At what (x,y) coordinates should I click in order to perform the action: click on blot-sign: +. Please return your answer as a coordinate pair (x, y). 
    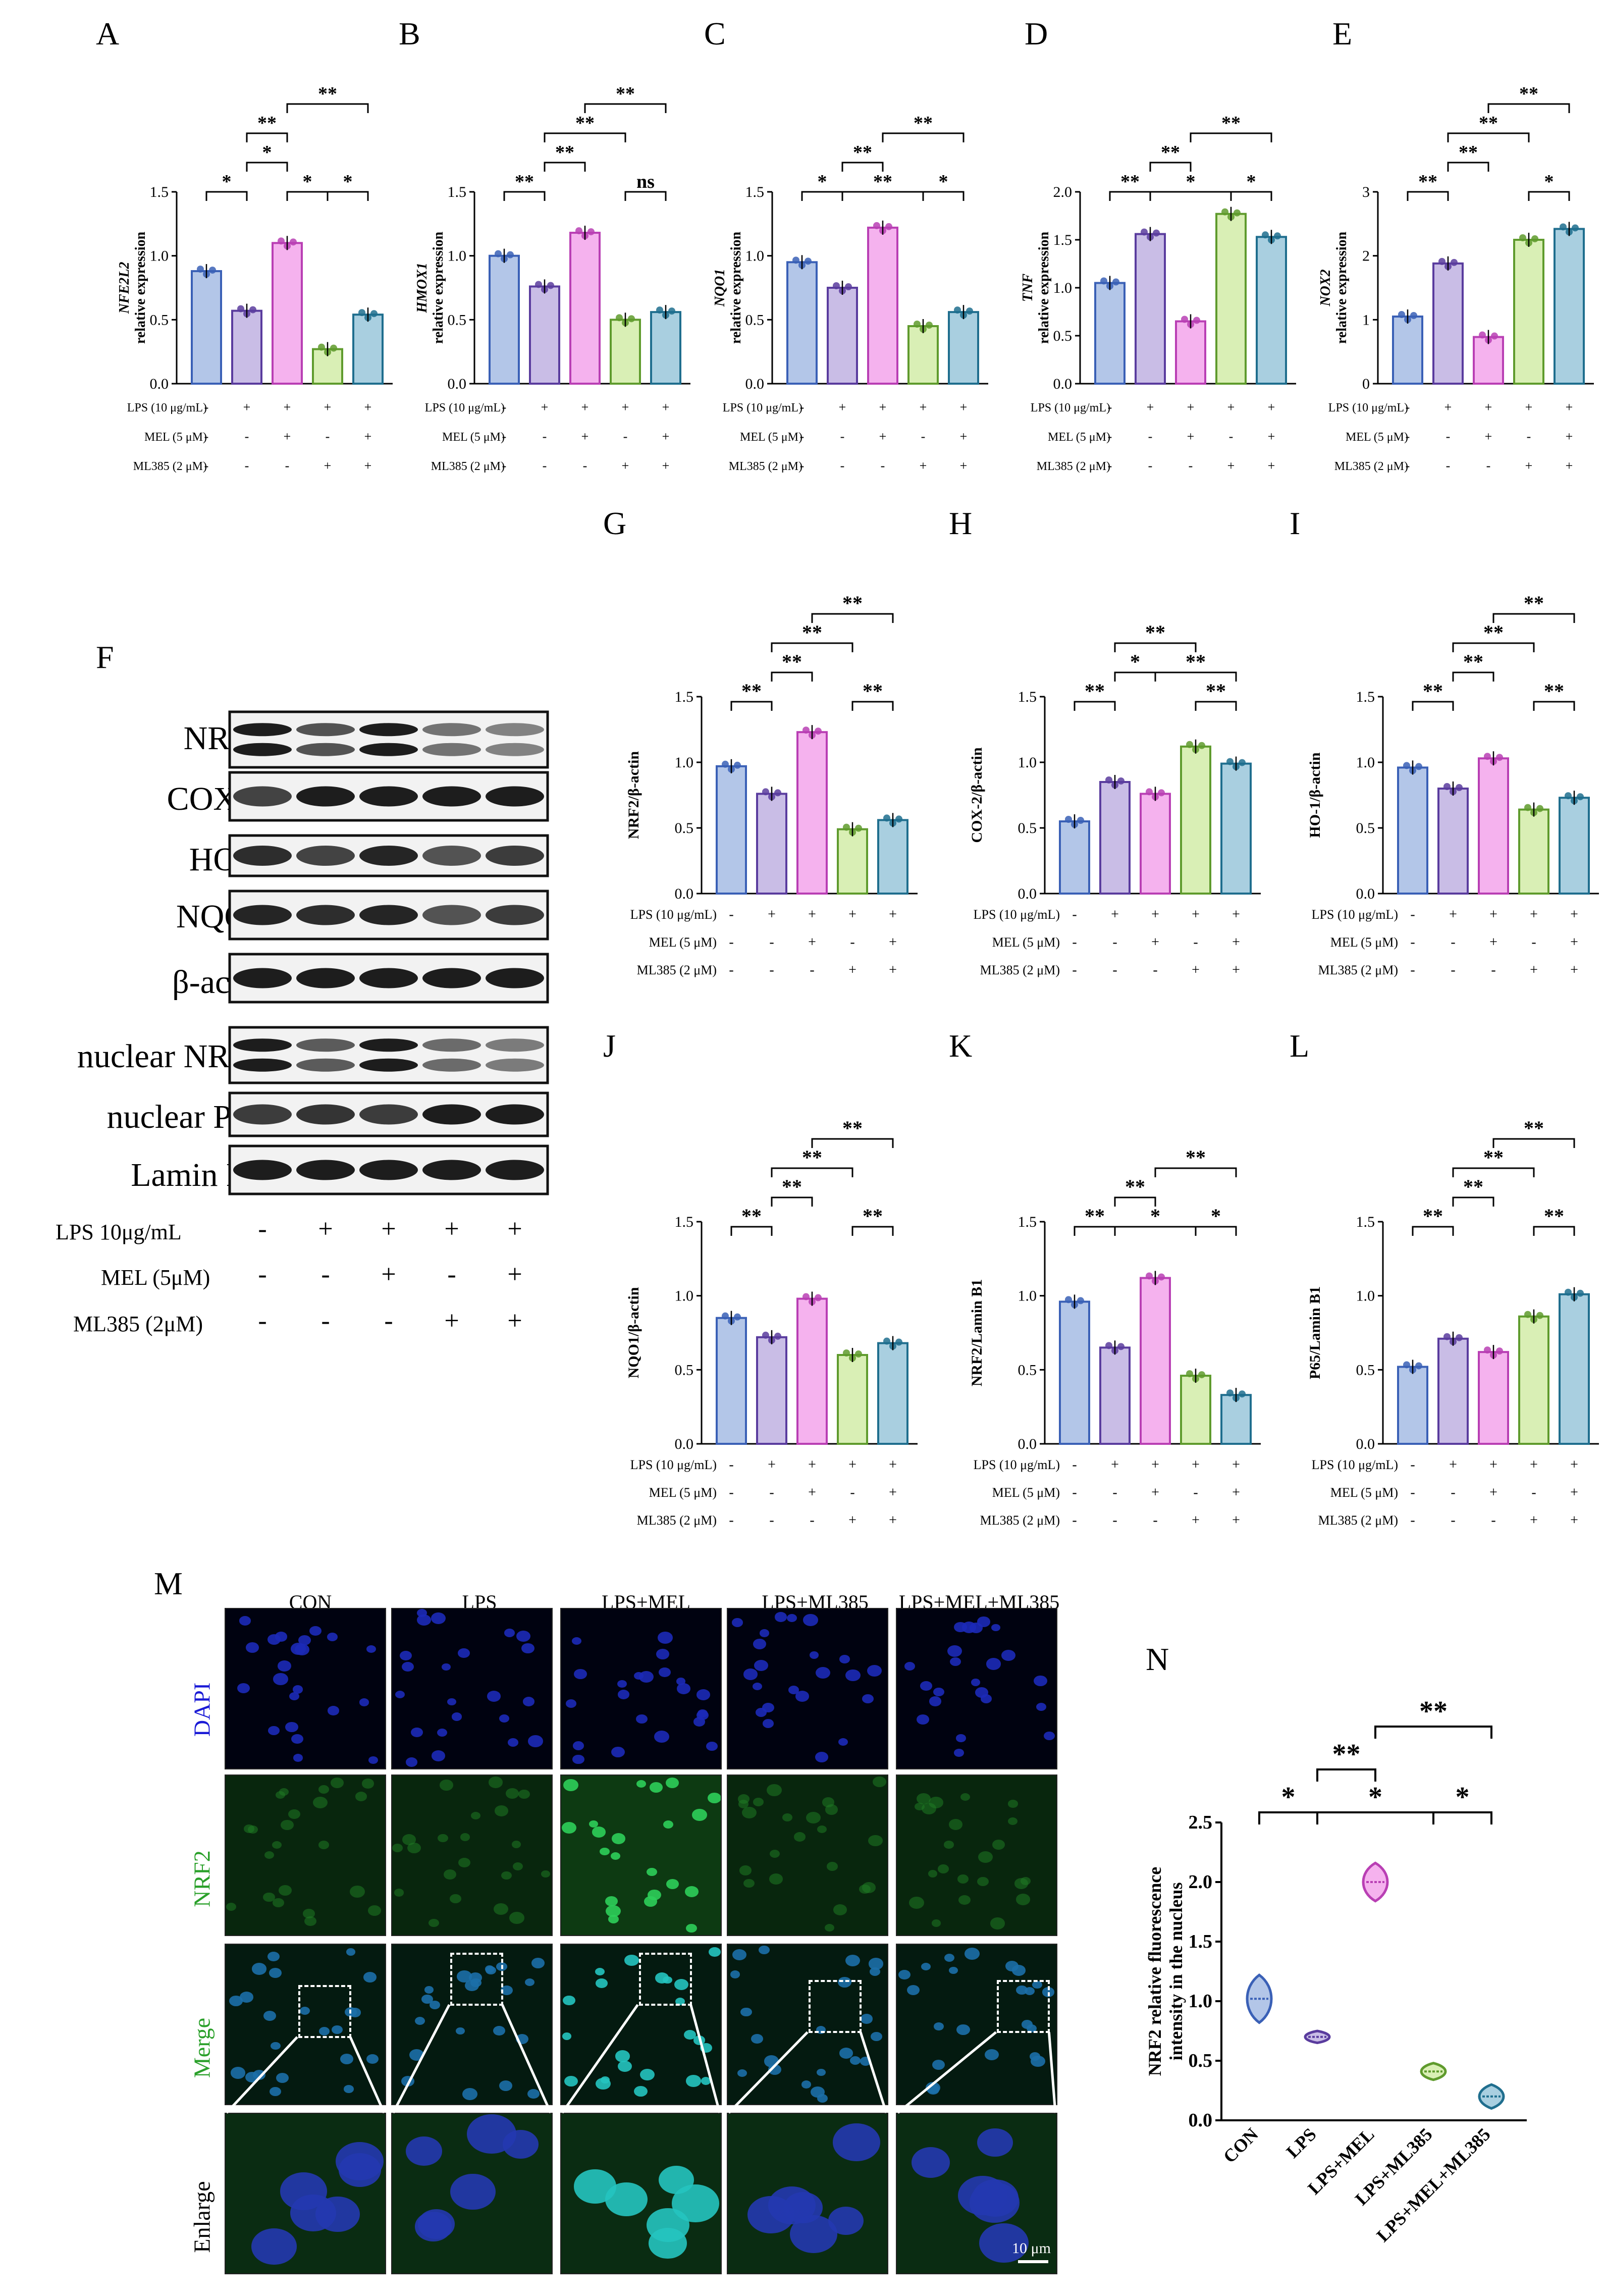
    Looking at the image, I should click on (326, 1229).